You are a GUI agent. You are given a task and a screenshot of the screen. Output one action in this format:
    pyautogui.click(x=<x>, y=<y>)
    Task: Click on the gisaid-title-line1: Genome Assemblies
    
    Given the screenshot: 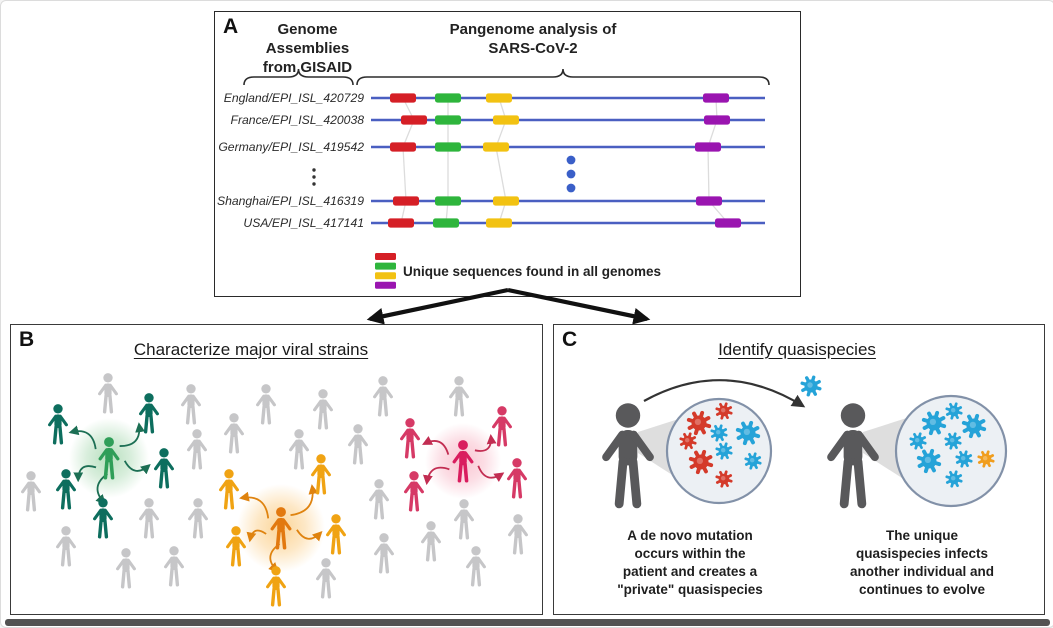 What is the action you would take?
    pyautogui.click(x=307, y=39)
    